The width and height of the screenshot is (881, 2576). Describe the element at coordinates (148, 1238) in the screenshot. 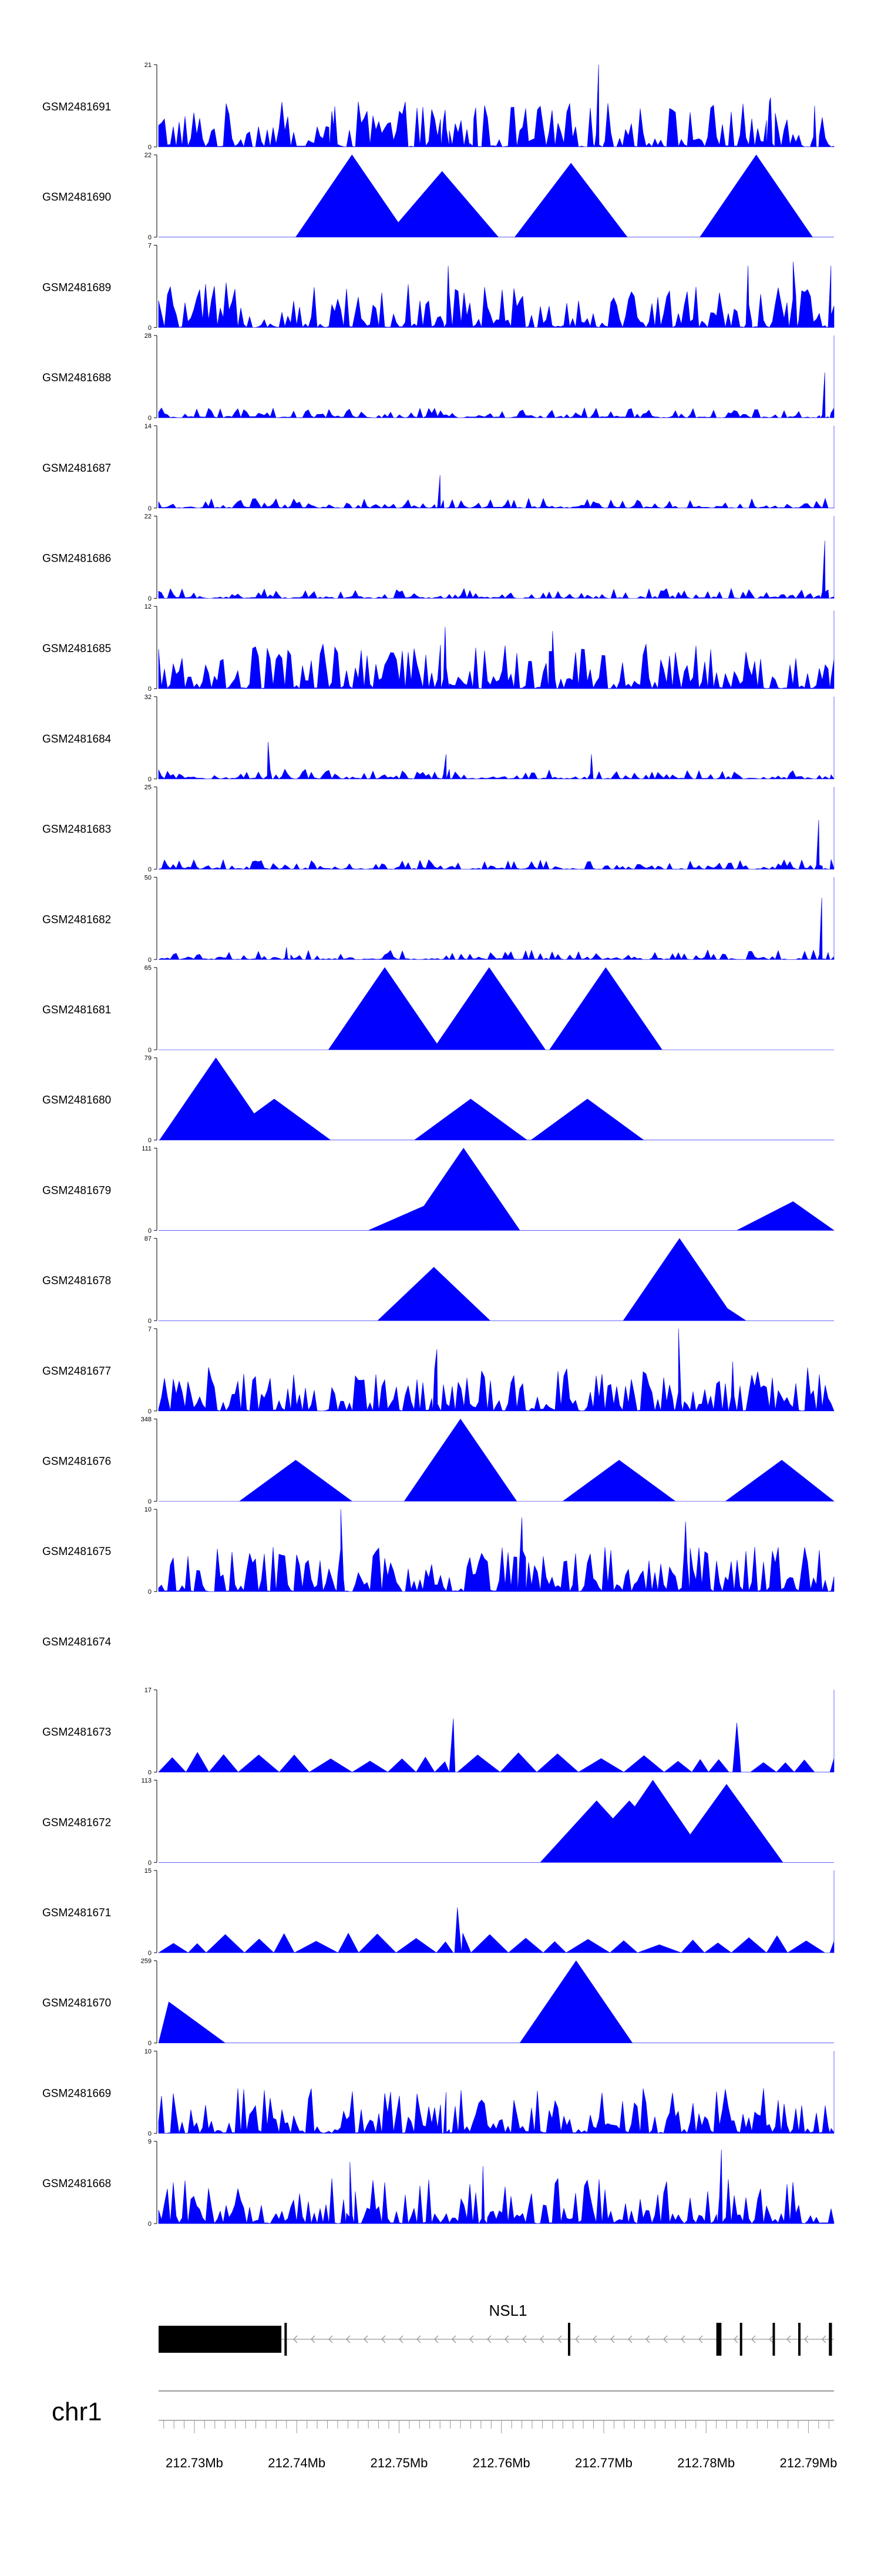

I see `y-tick-label-max-gsm2481678: 87` at that location.